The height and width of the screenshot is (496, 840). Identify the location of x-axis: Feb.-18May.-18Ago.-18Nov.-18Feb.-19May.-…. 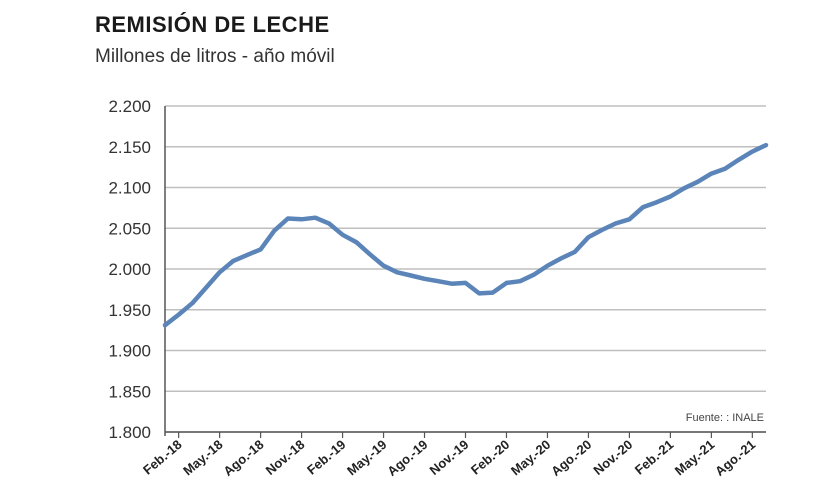
(453, 455).